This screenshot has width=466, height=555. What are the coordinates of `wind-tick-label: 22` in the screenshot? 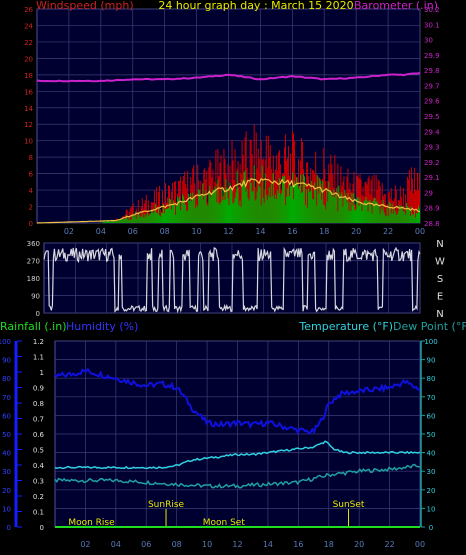 It's located at (28, 43).